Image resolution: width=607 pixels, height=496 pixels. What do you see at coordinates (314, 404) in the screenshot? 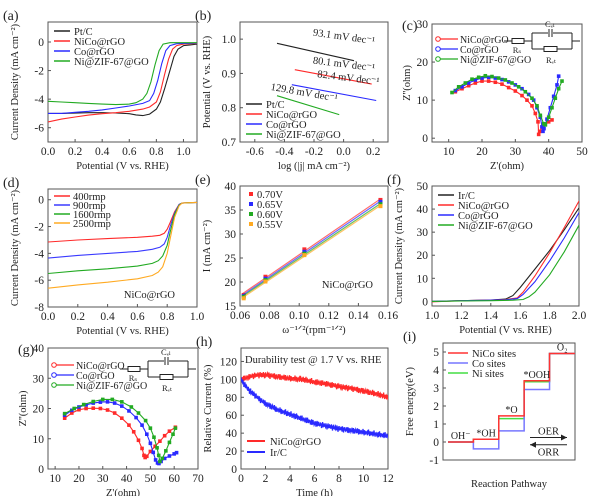
I see `plot-area` at bounding box center [314, 404].